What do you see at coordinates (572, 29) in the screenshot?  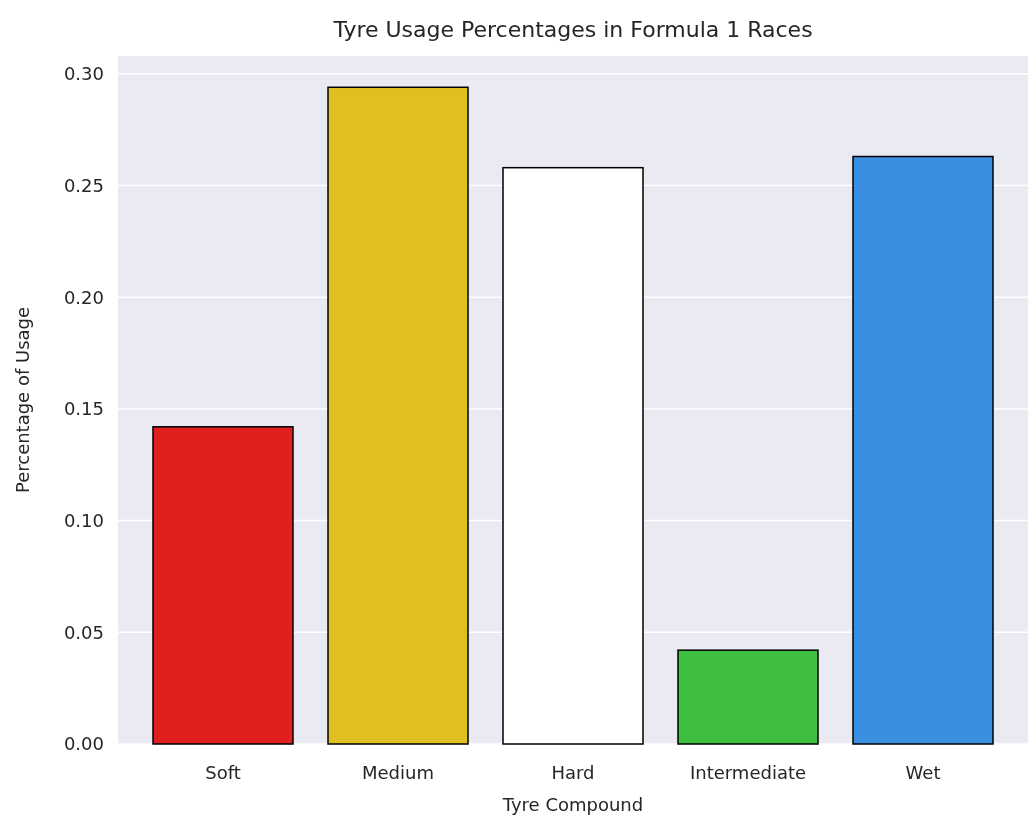 I see `chart-title: Tyre Usage Percentages in Formula 1 Races` at bounding box center [572, 29].